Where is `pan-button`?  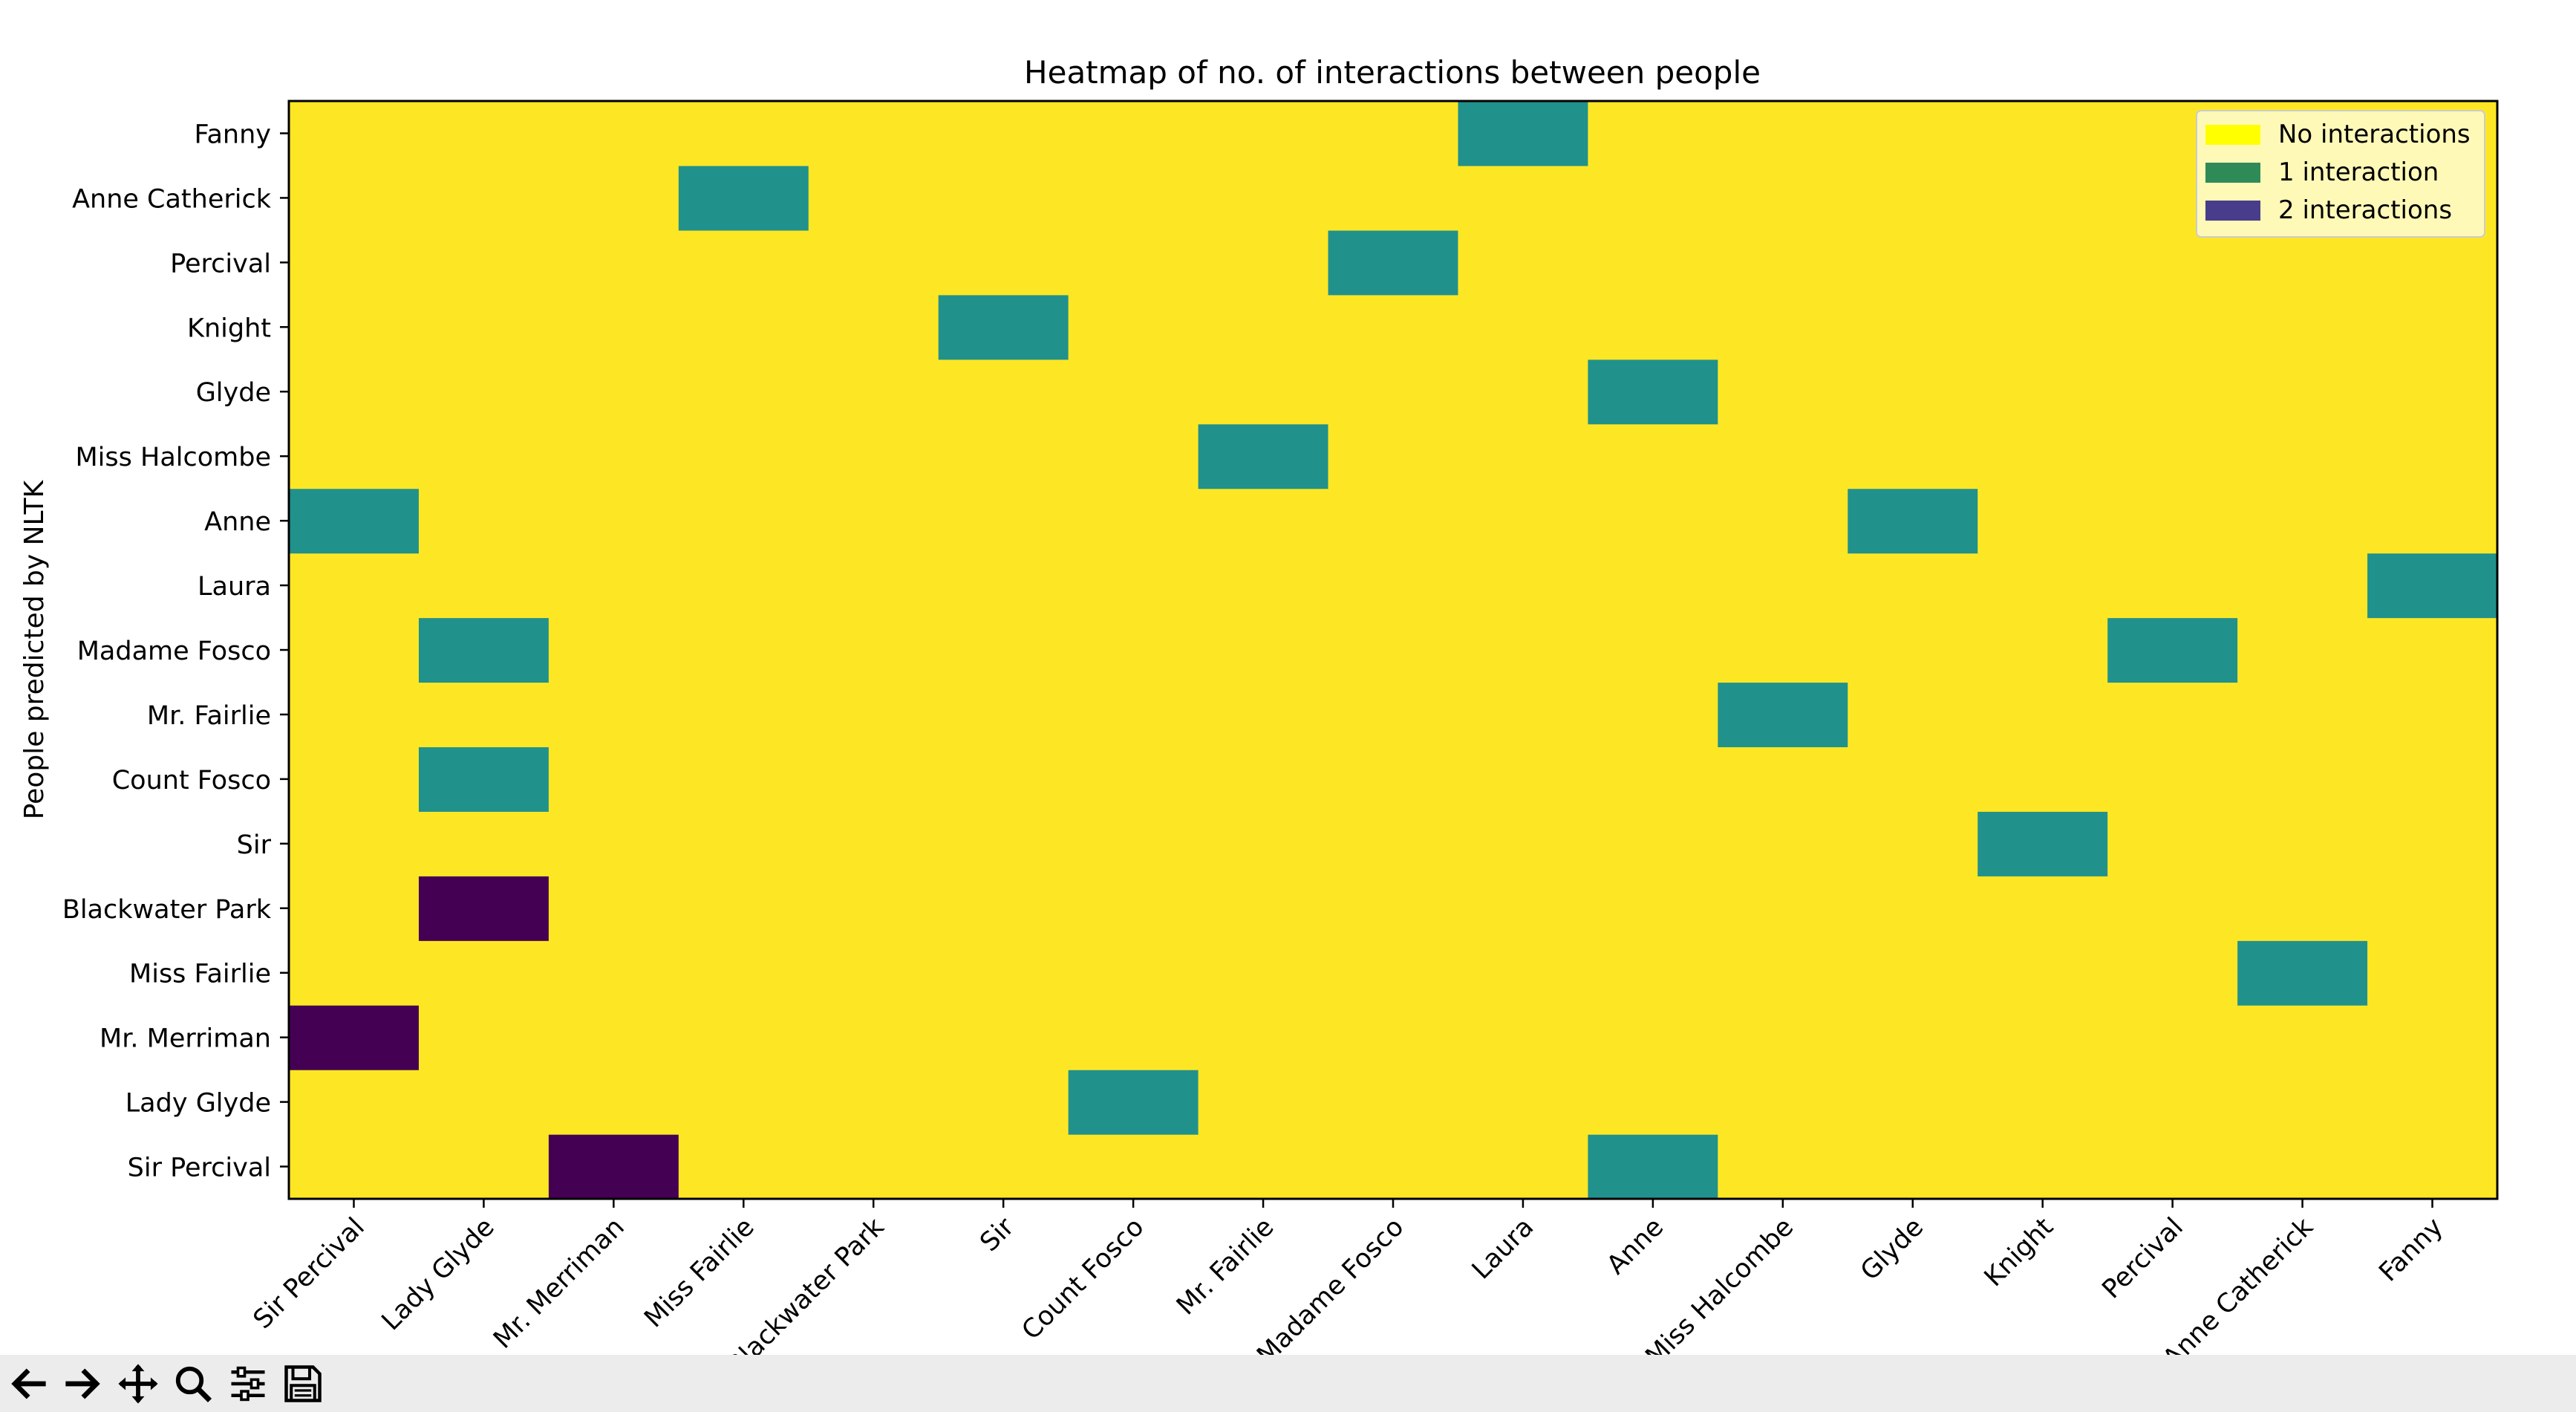
pan-button is located at coordinates (138, 1384).